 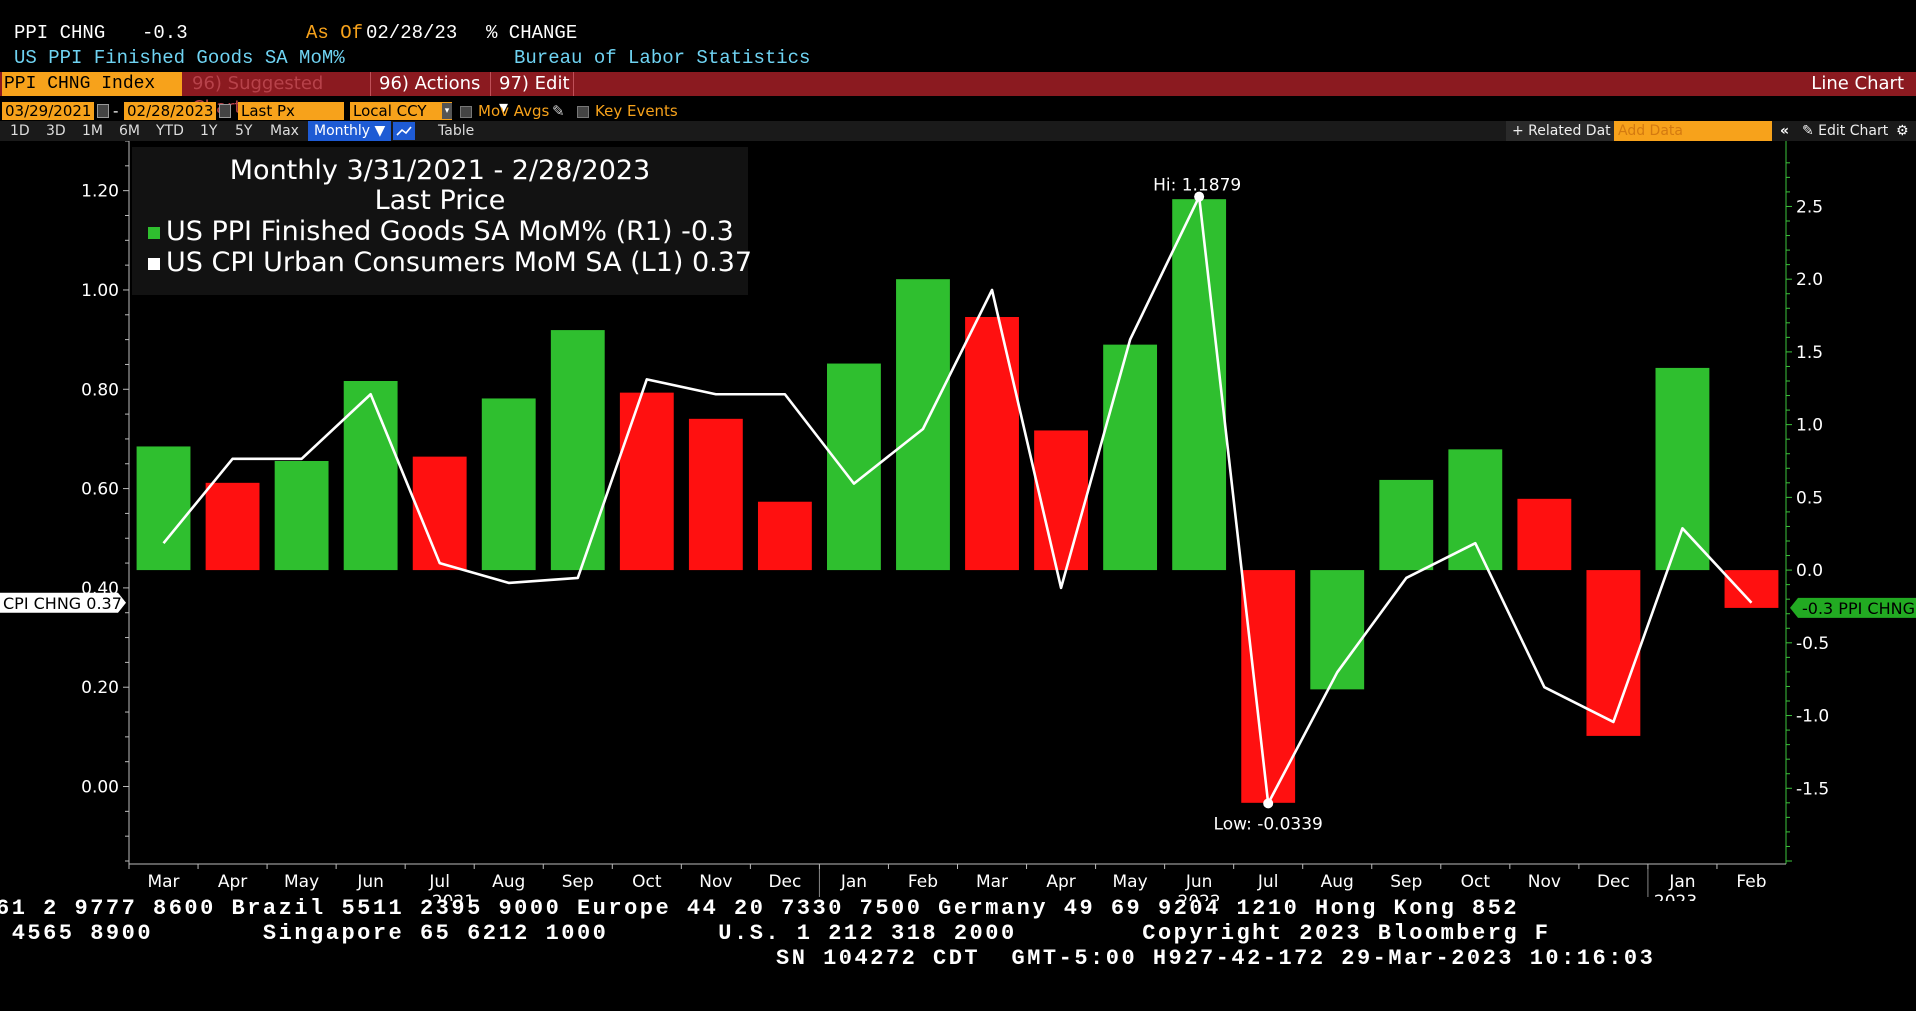 I want to click on start-date-field: 03/29/2021, so click(x=48, y=111).